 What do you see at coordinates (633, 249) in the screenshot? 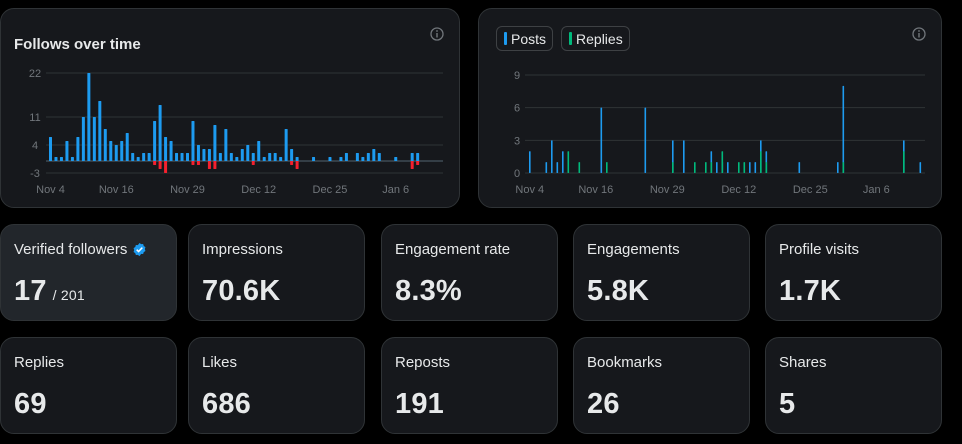
I see `stat-label: Engagements` at bounding box center [633, 249].